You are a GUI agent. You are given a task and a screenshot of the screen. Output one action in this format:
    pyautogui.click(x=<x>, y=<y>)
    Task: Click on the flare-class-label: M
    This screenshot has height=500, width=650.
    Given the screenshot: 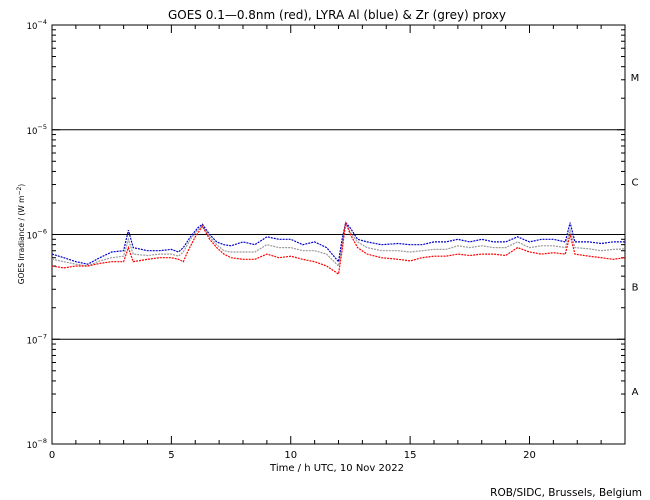 What is the action you would take?
    pyautogui.click(x=635, y=78)
    